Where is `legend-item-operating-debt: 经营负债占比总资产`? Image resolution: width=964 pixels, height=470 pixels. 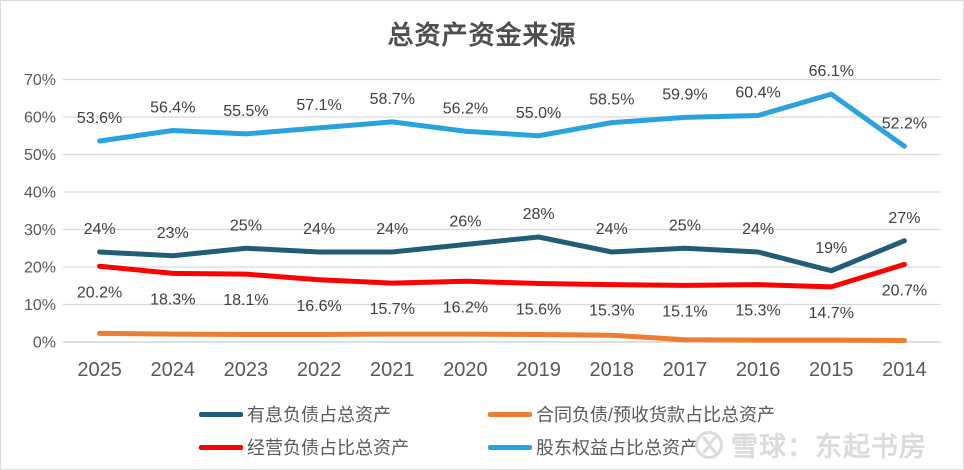
legend-item-operating-debt: 经营负债占比总资产 is located at coordinates (304, 447).